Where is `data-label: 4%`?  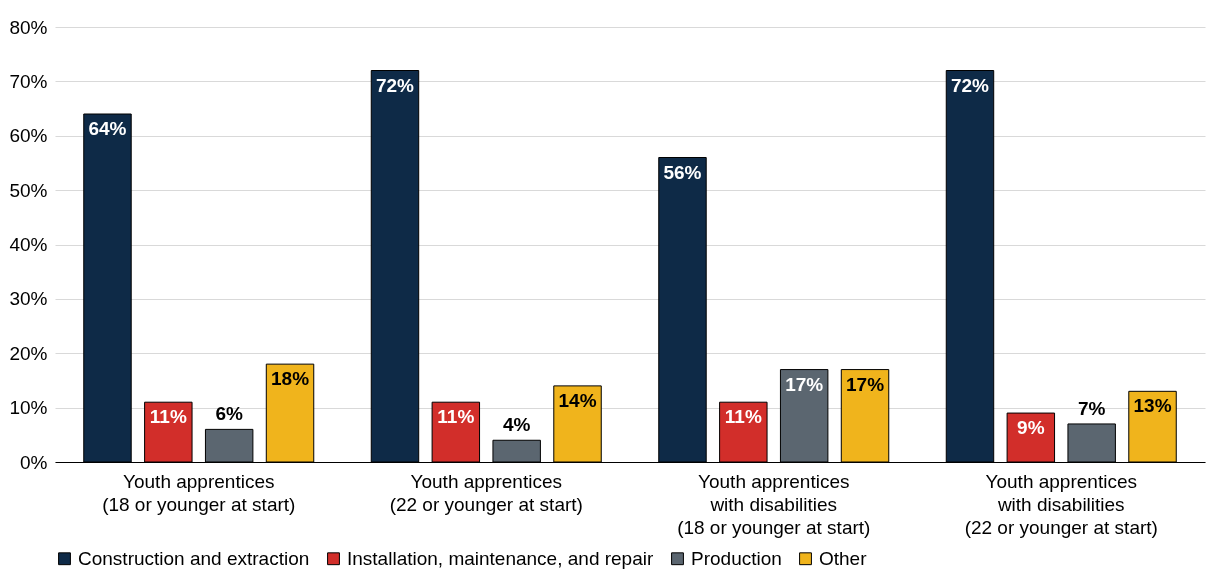
data-label: 4% is located at coordinates (516, 425).